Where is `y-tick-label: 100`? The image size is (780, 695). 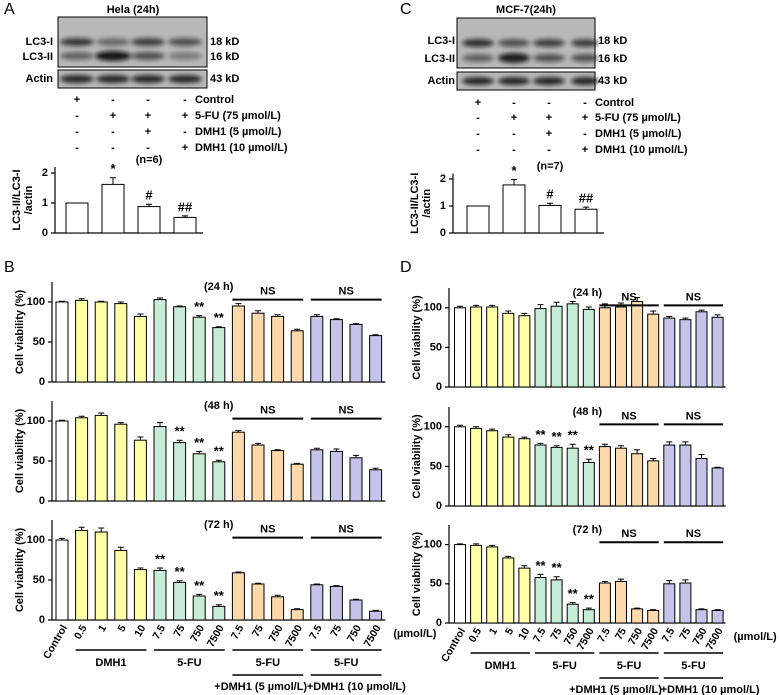 y-tick-label: 100 is located at coordinates (36, 302).